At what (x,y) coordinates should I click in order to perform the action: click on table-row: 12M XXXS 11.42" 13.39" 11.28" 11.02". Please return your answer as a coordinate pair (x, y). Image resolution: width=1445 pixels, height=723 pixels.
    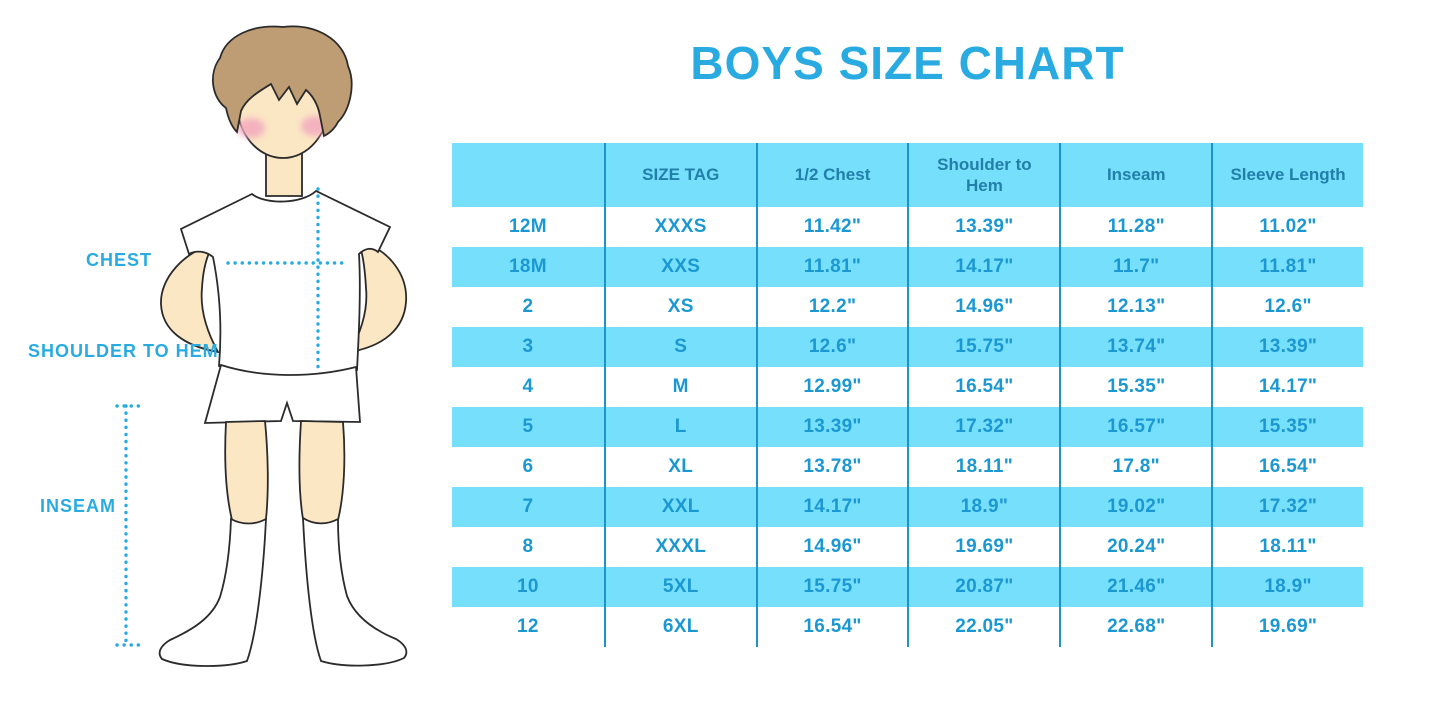
    Looking at the image, I should click on (907, 227).